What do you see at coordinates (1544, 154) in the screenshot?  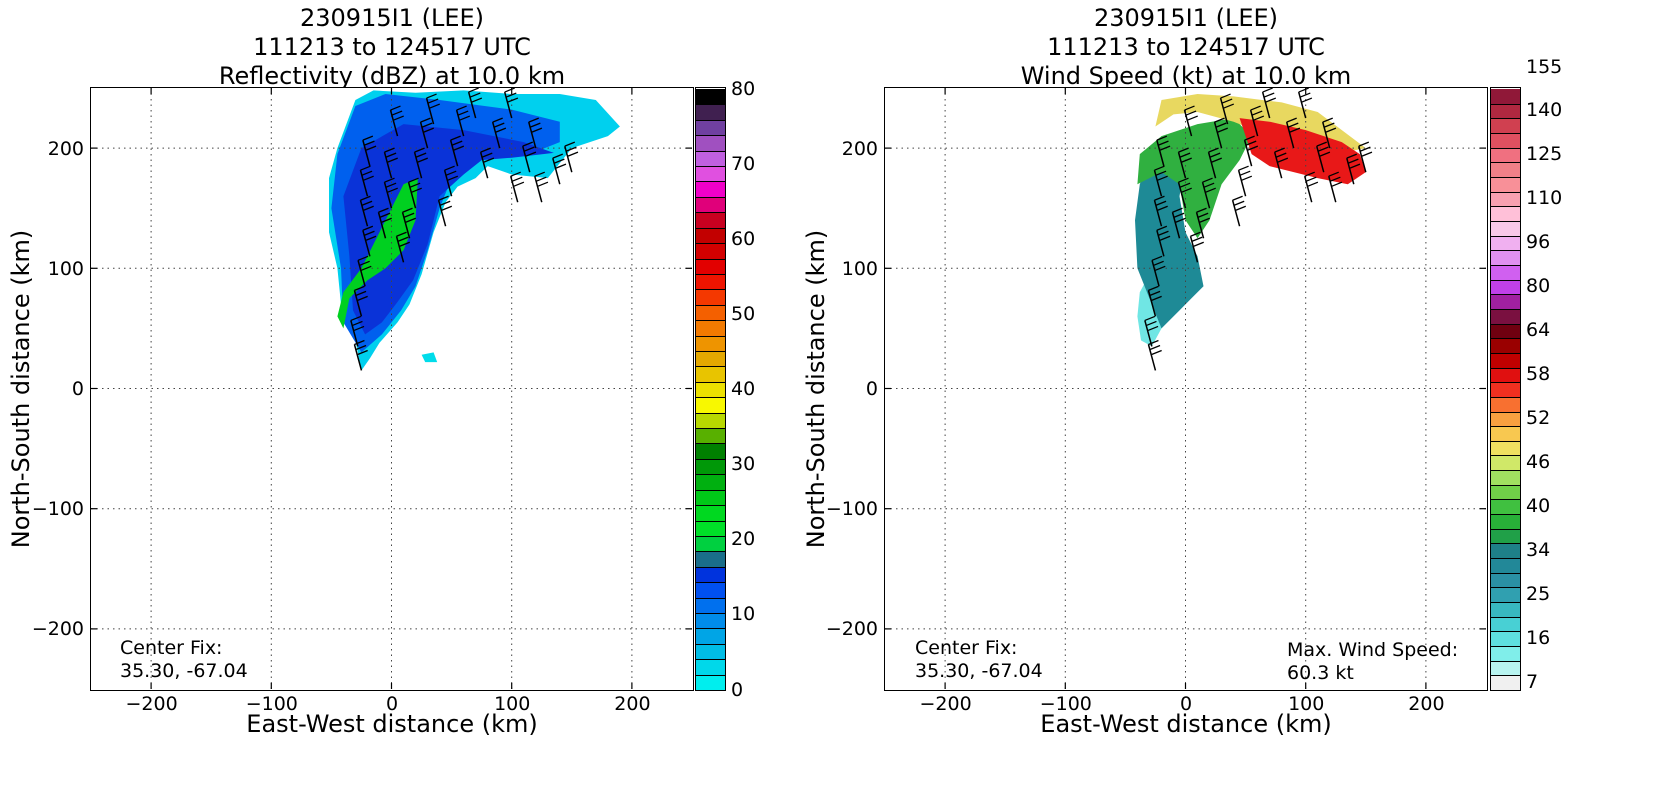 I see `colorbar-tick-label: 125` at bounding box center [1544, 154].